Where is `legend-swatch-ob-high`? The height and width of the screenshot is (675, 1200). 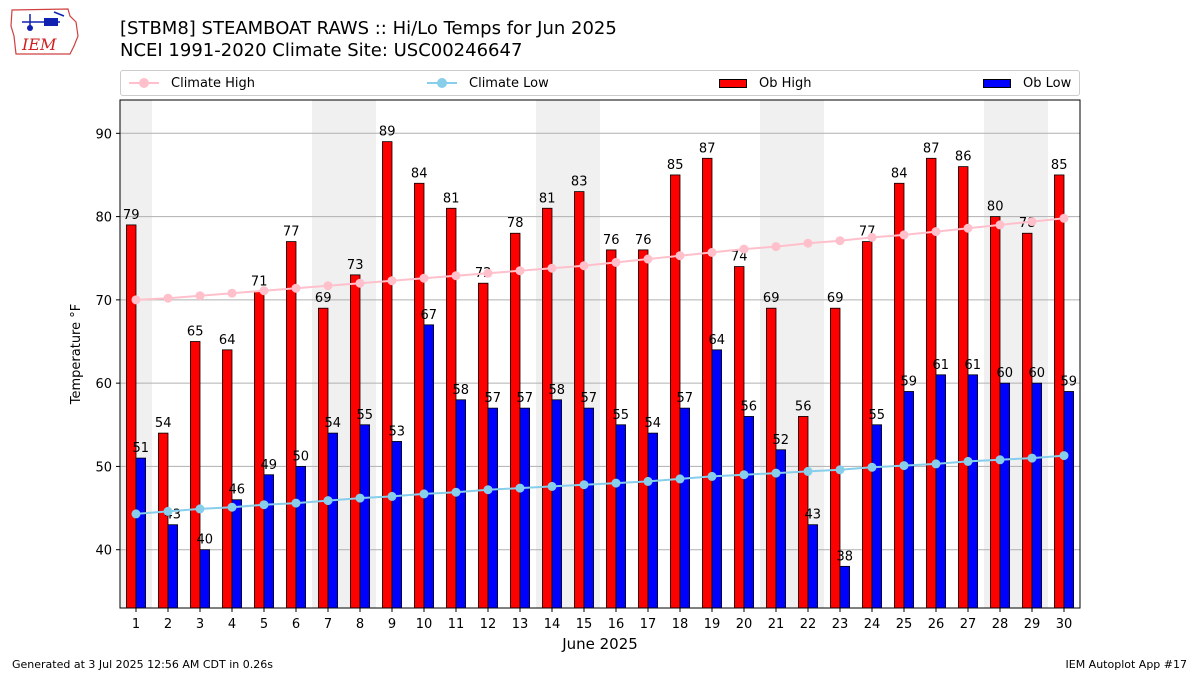 legend-swatch-ob-high is located at coordinates (733, 83).